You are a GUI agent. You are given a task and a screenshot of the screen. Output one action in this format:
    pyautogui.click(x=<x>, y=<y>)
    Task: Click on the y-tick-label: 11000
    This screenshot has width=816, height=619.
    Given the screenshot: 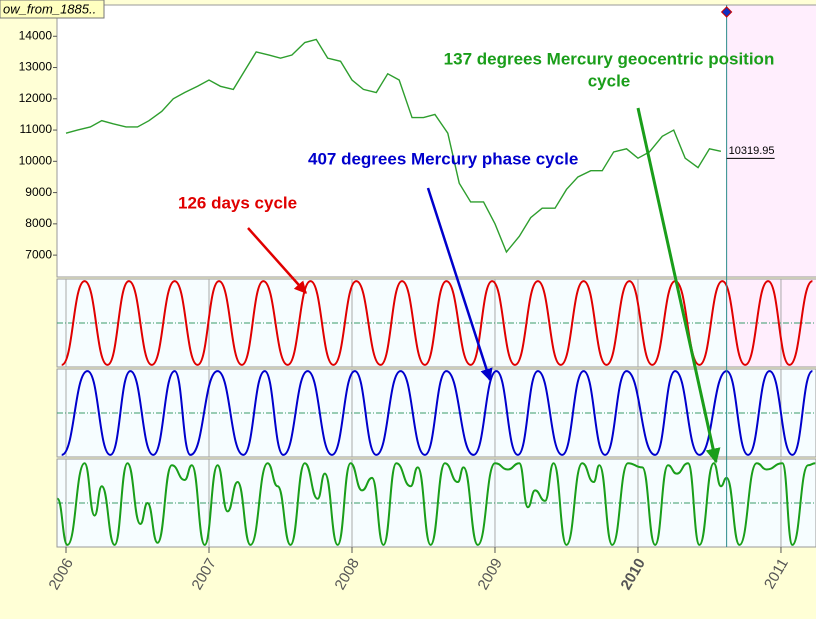 What is the action you would take?
    pyautogui.click(x=36, y=129)
    